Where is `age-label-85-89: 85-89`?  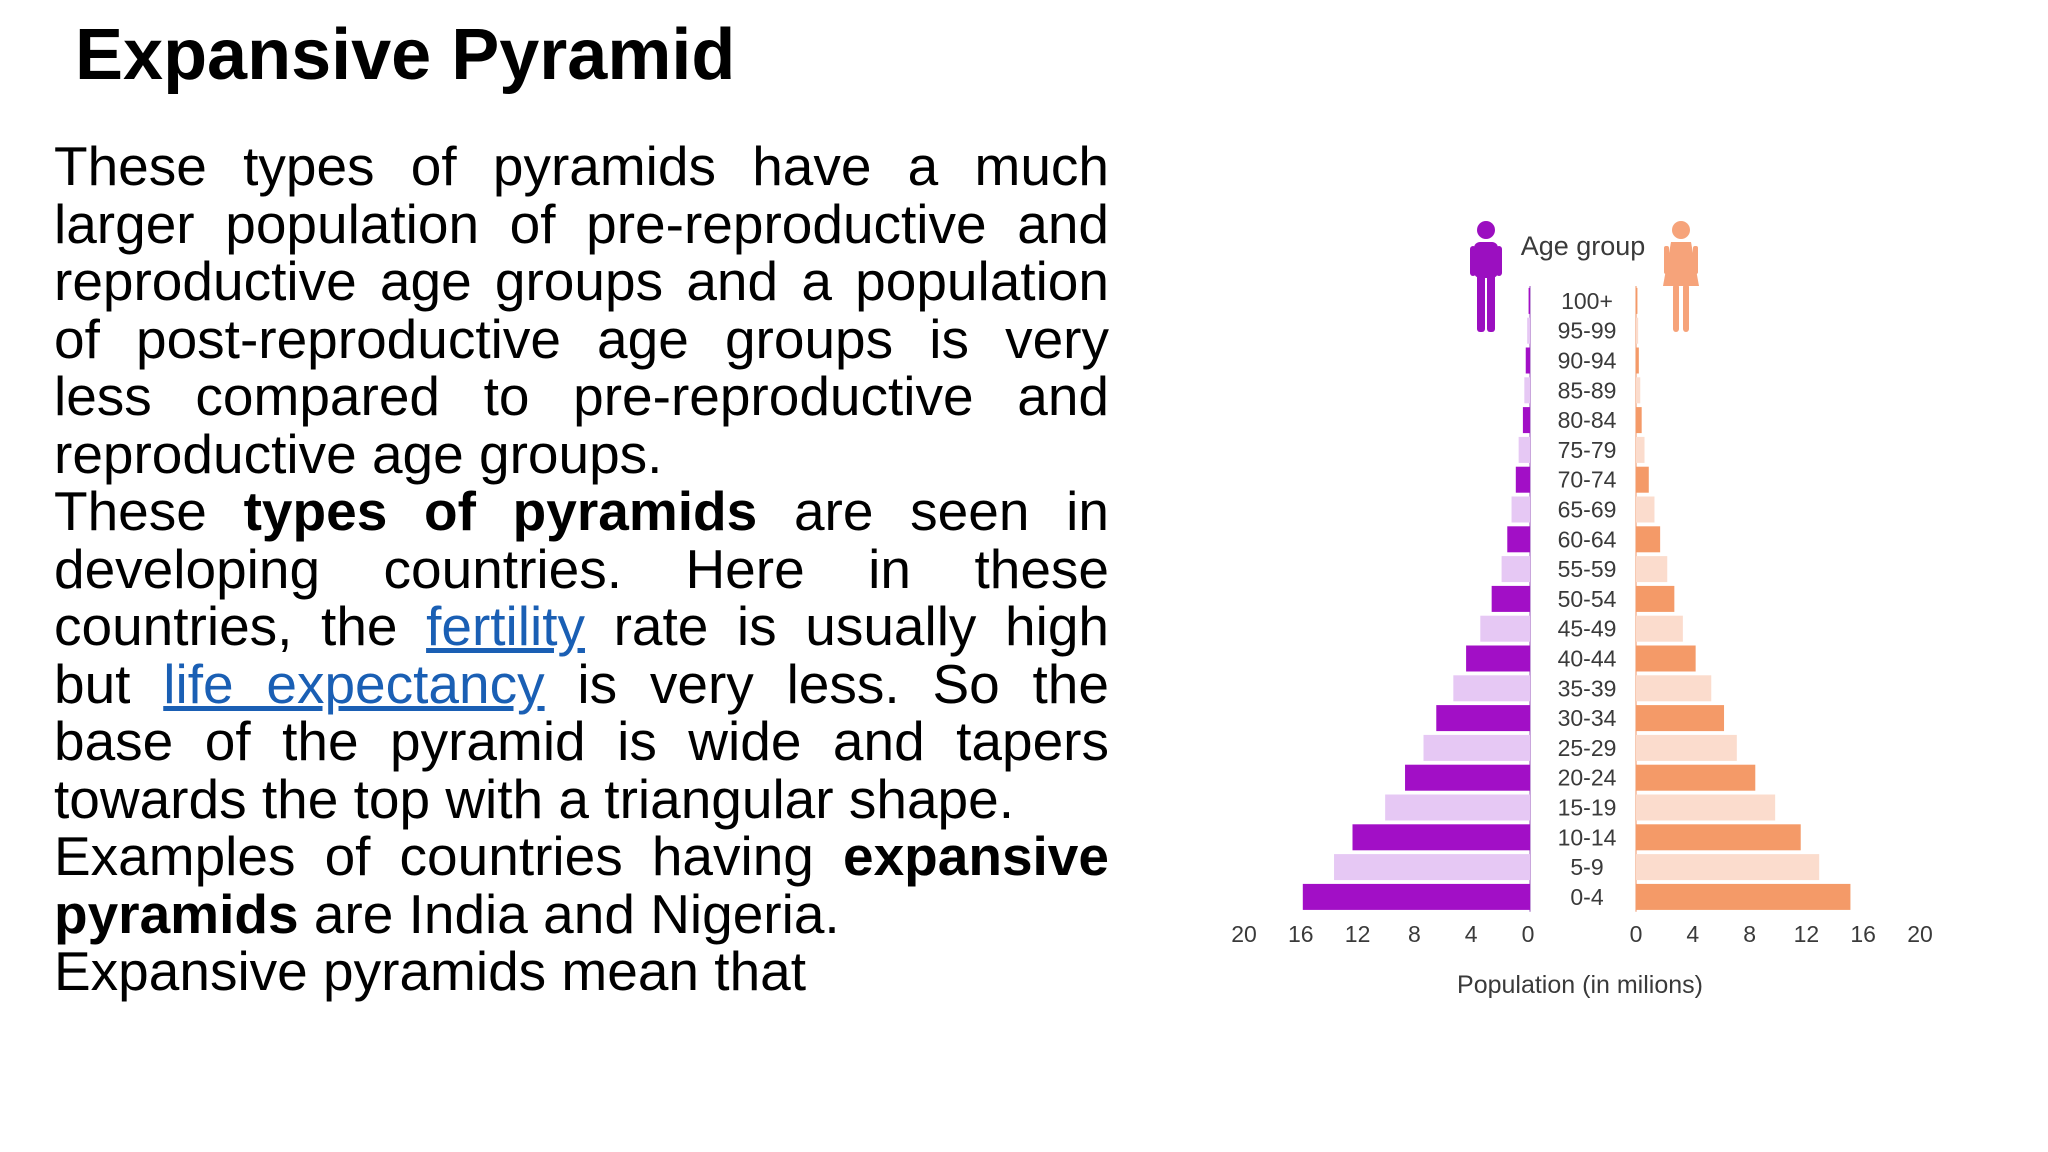 age-label-85-89: 85-89 is located at coordinates (1587, 390).